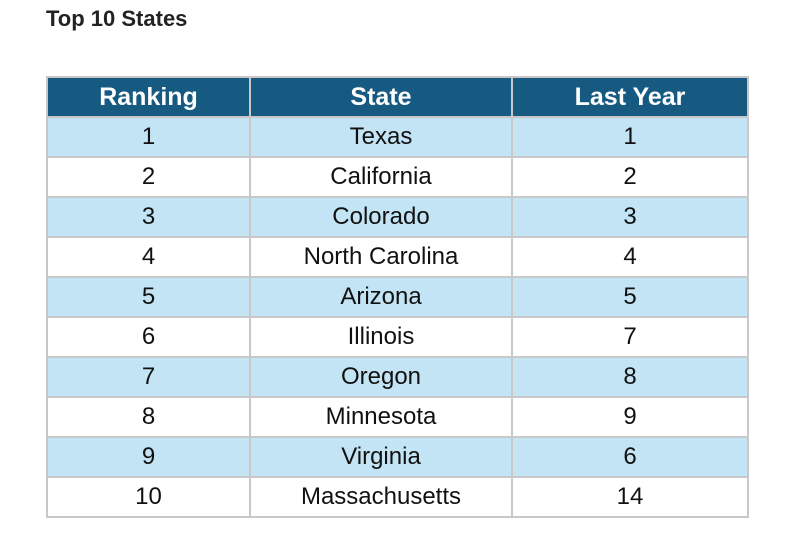  I want to click on table-row: 5 Arizona 5, so click(397, 297).